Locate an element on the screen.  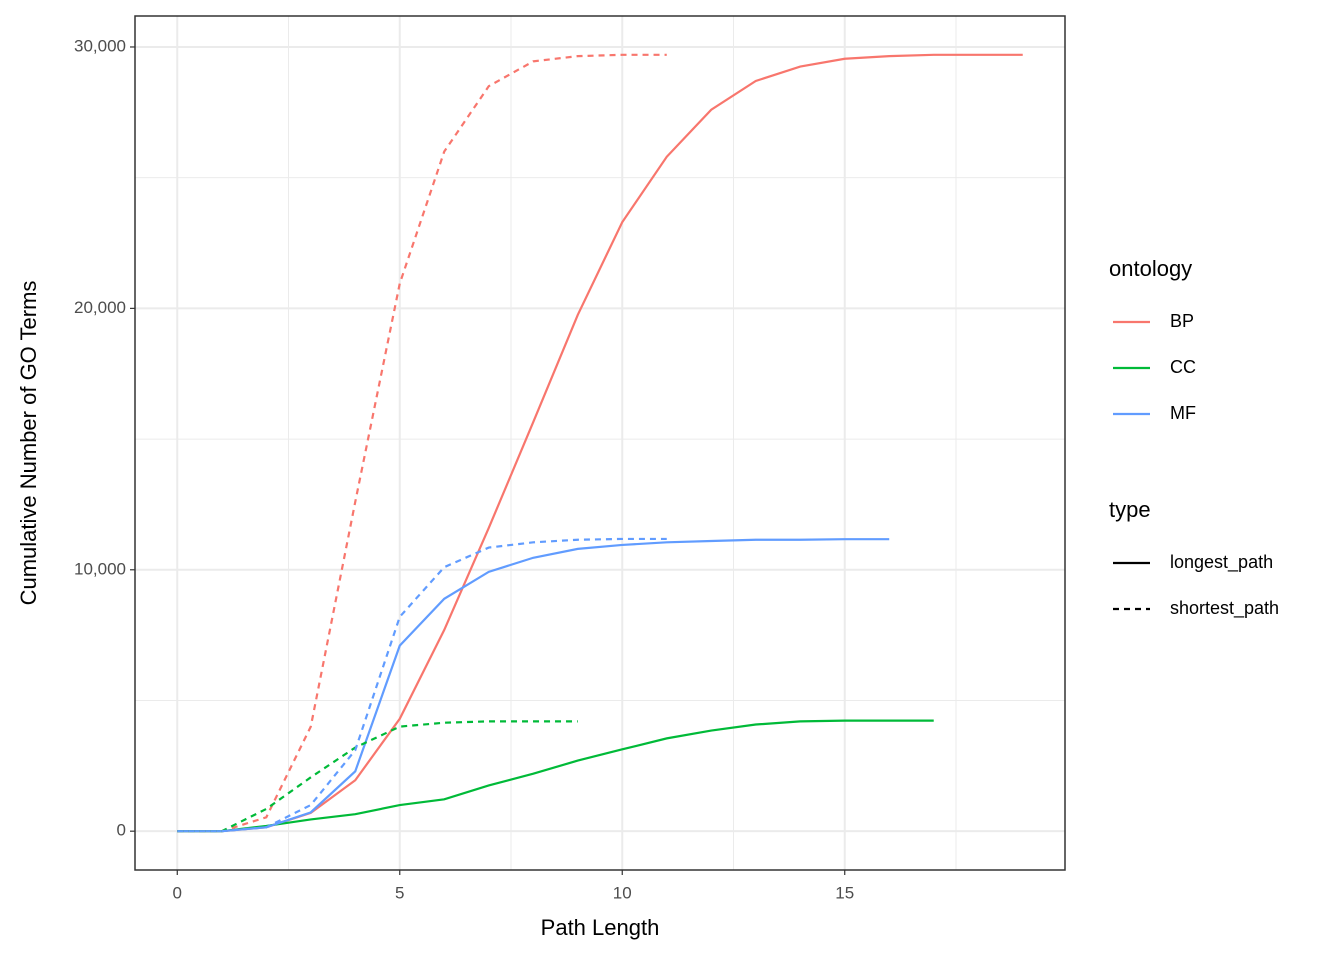
x-tick-label: 0 is located at coordinates (177, 892).